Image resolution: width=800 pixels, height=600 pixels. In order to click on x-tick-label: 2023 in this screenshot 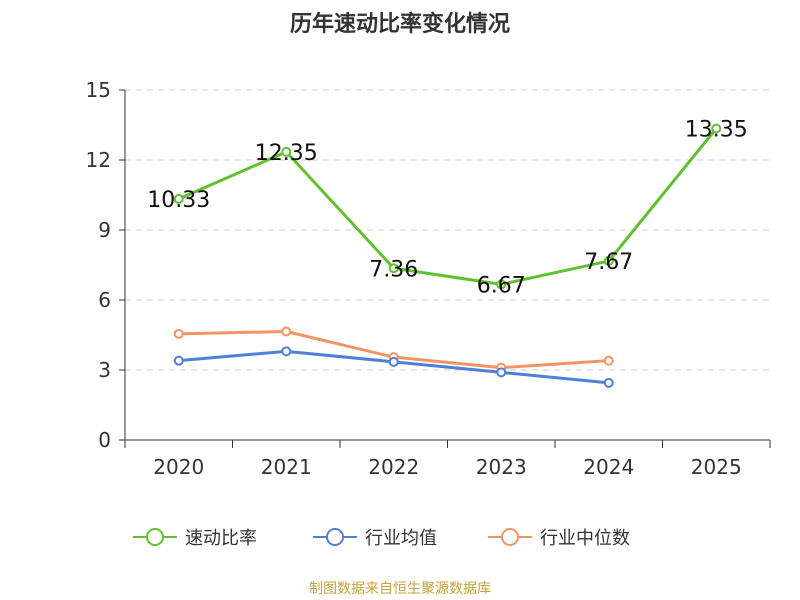, I will do `click(501, 467)`.